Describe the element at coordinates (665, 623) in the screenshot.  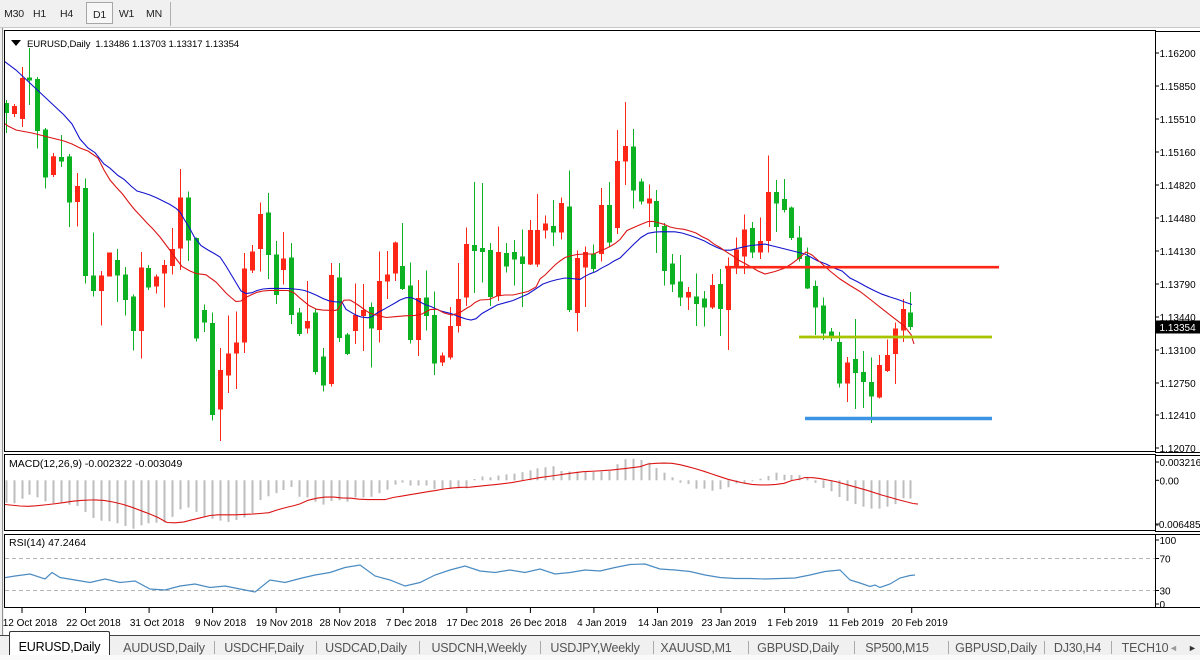
I see `svg-text: 14 Jan 2019` at that location.